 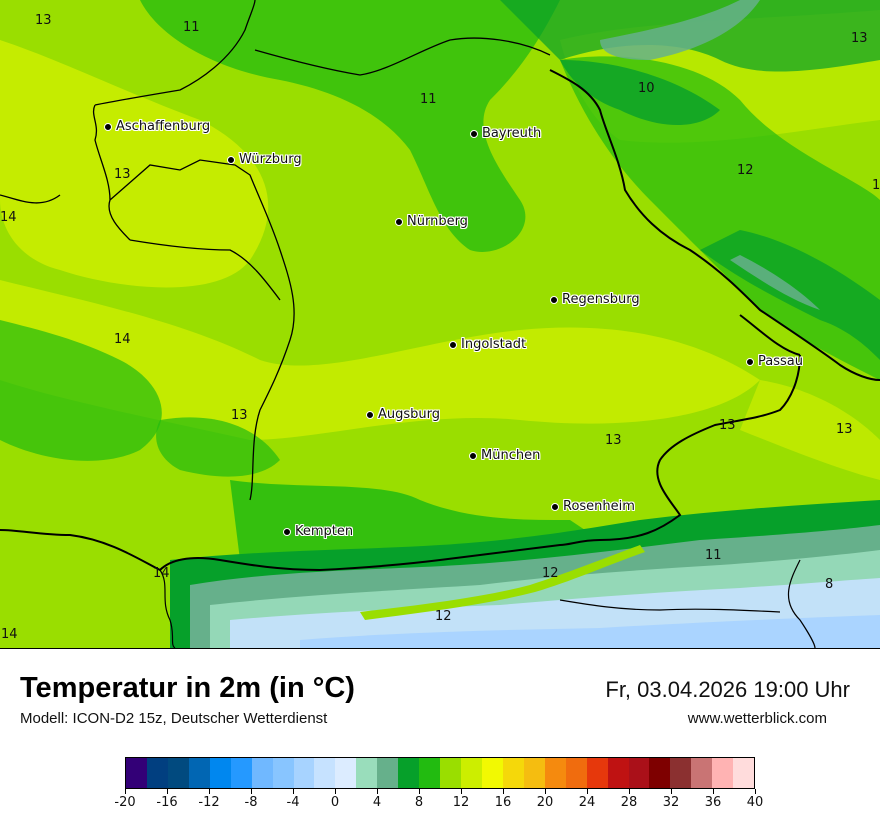 I want to click on city-aschaffenburg: Aschaffenburg, so click(x=157, y=126).